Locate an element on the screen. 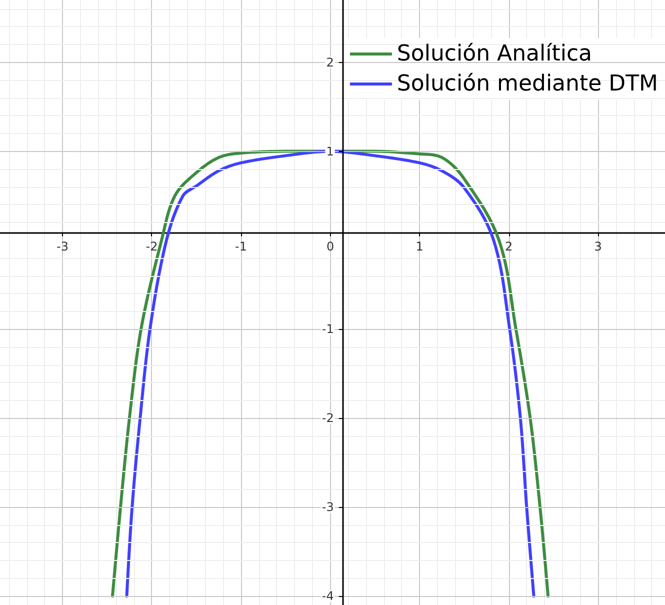  legend-label: Solución Analítica is located at coordinates (494, 54).